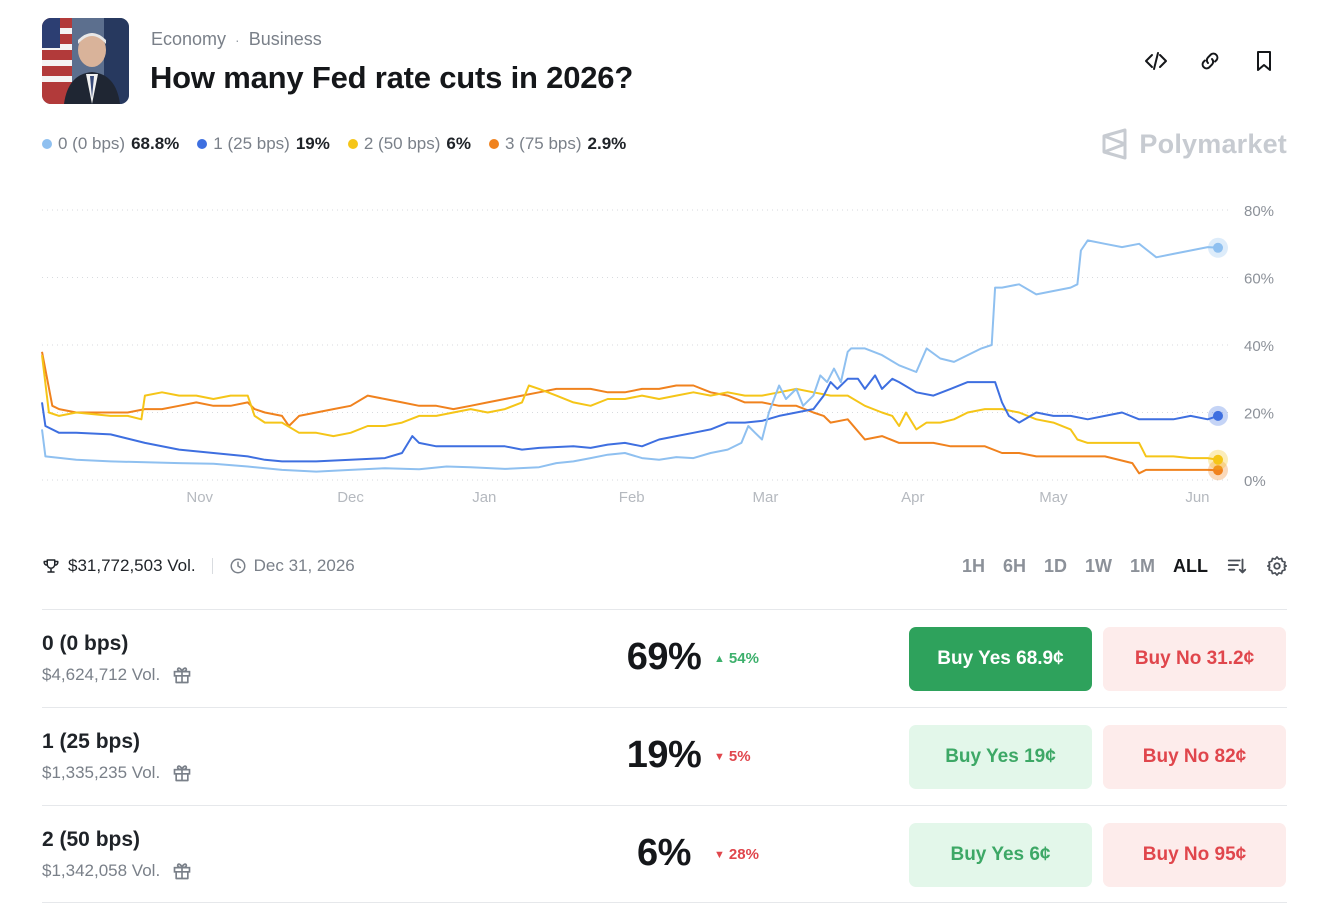 The width and height of the screenshot is (1338, 906). I want to click on embed-button, so click(1156, 61).